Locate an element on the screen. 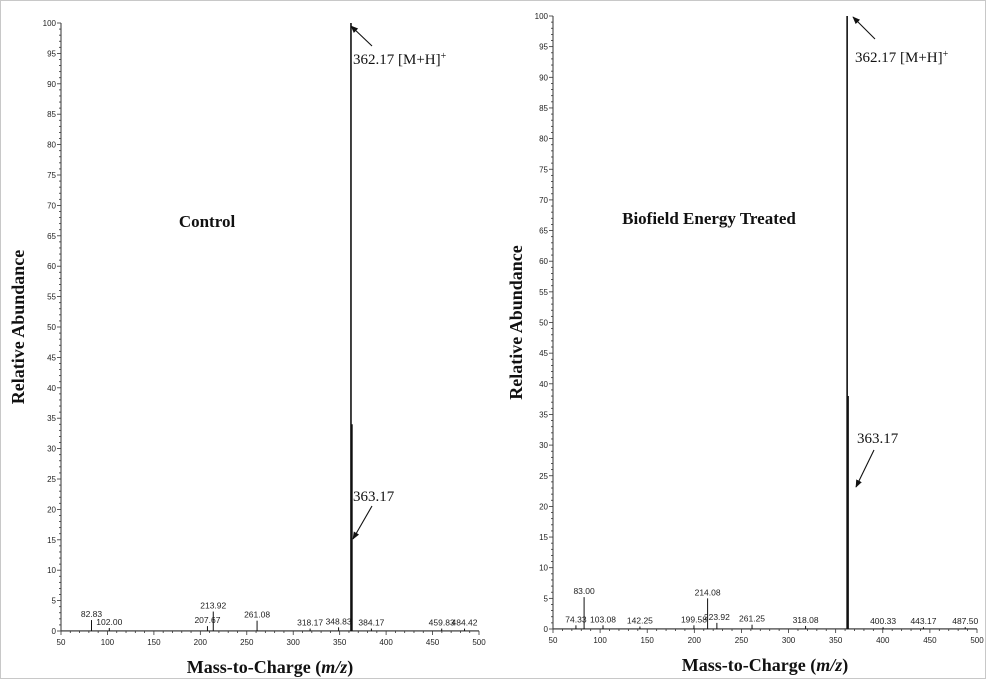 The height and width of the screenshot is (679, 986). peak-label-142.25: 142.25 is located at coordinates (640, 621).